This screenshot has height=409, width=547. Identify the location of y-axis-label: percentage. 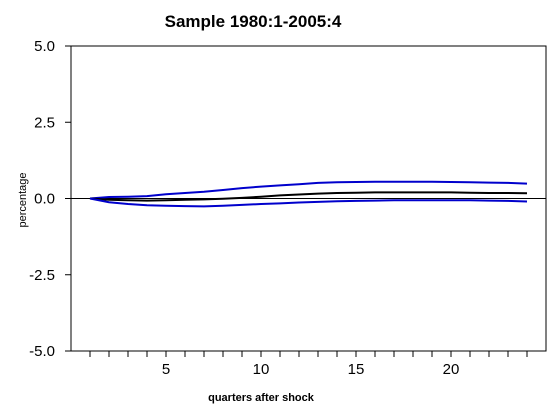
(23, 199).